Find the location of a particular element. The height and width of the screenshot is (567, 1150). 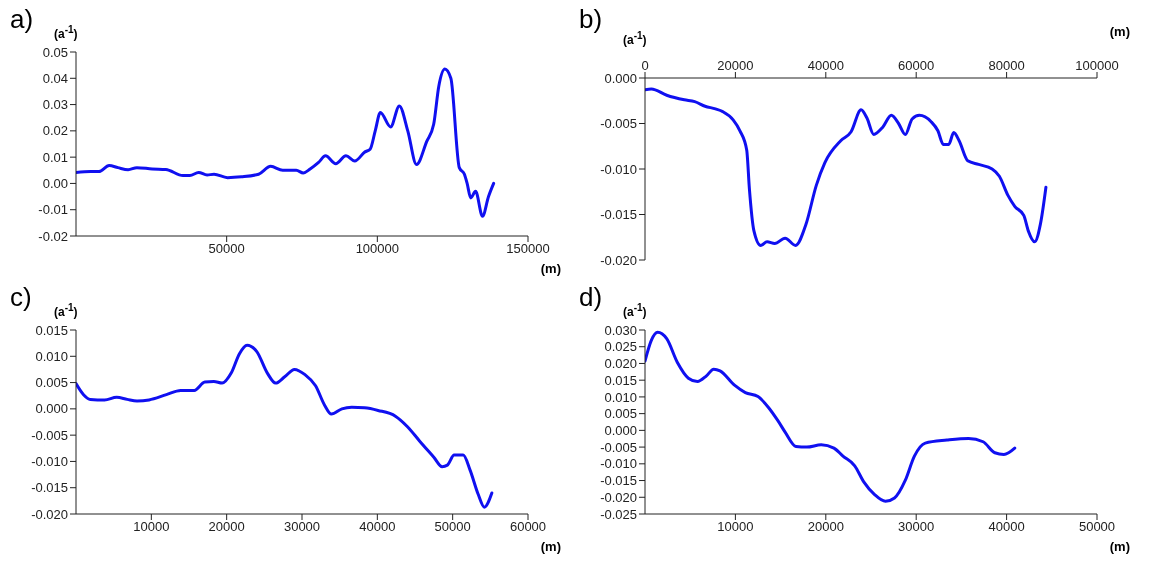

x-tick-label: 150000 is located at coordinates (528, 249).